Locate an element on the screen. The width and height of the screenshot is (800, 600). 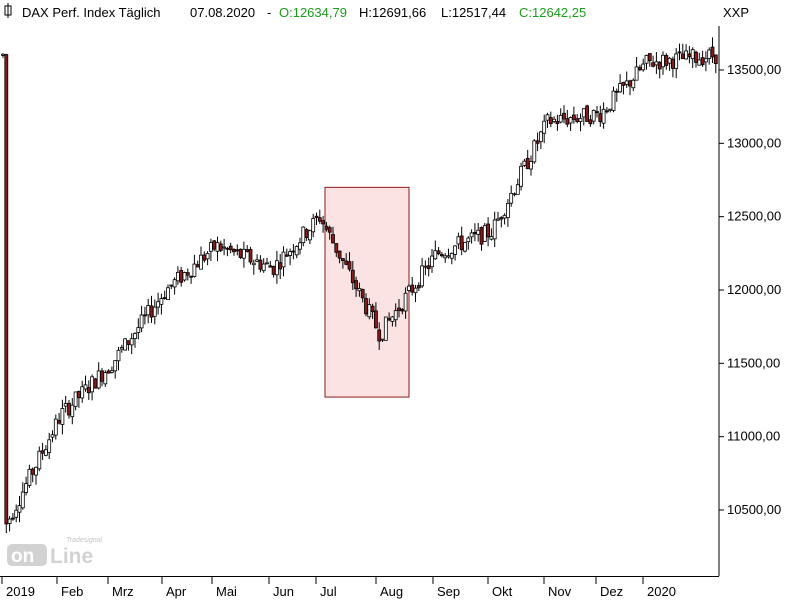
x-tick-label: 2019 is located at coordinates (20, 591).